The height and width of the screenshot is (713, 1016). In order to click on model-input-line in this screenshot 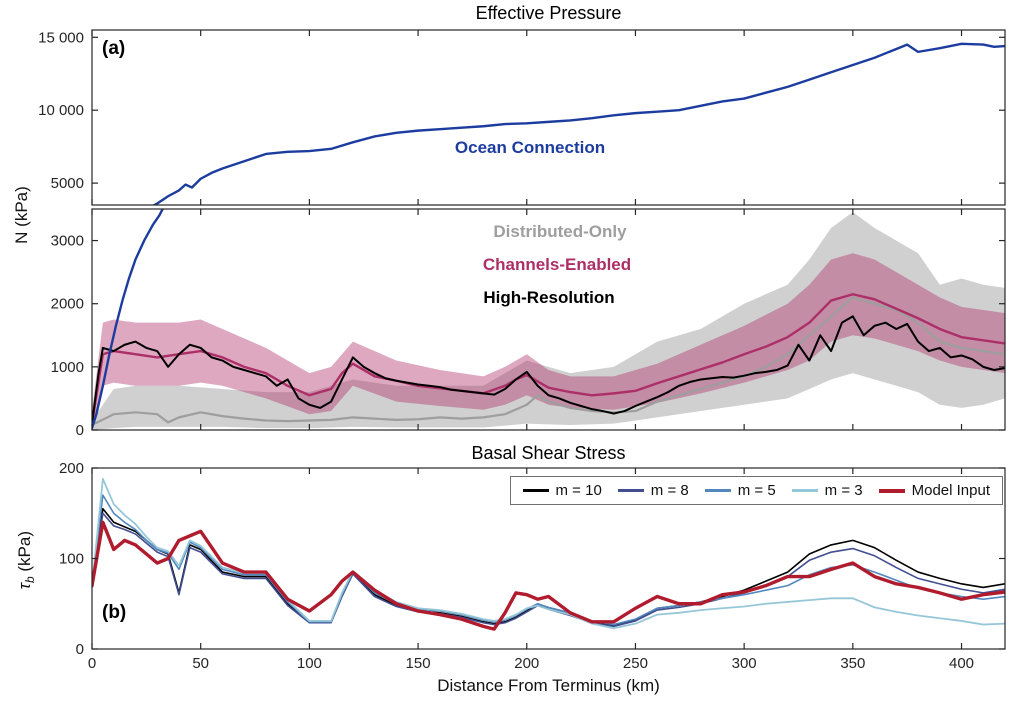, I will do `click(548, 575)`.